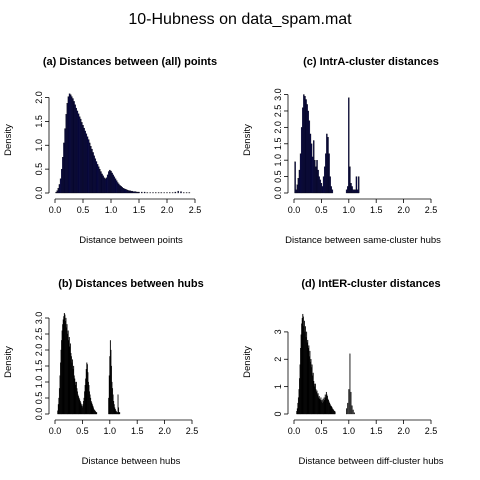 This screenshot has height=480, width=480. Describe the element at coordinates (371, 62) in the screenshot. I see `panel-c-title: (c) IntrA-cluster distances` at that location.